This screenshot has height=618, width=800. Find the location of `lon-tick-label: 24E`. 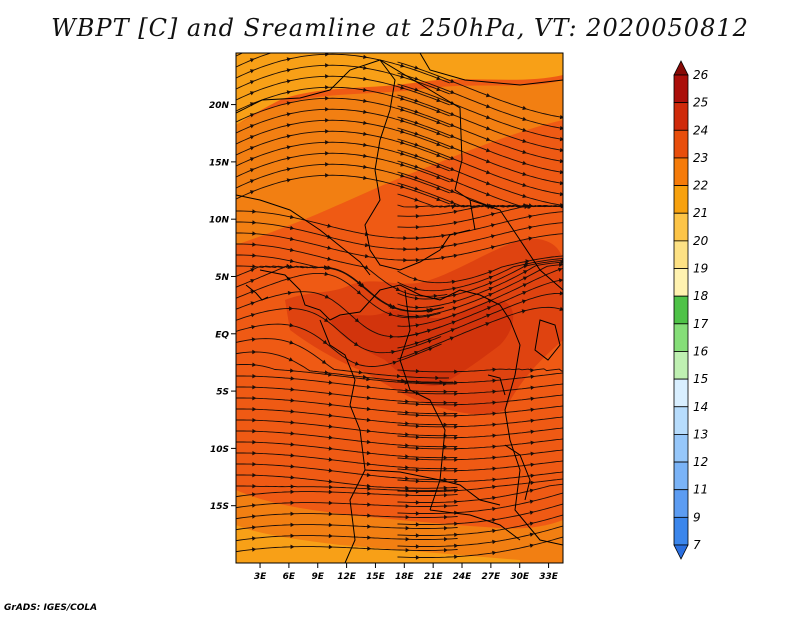

lon-tick-label: 24E is located at coordinates (463, 577).